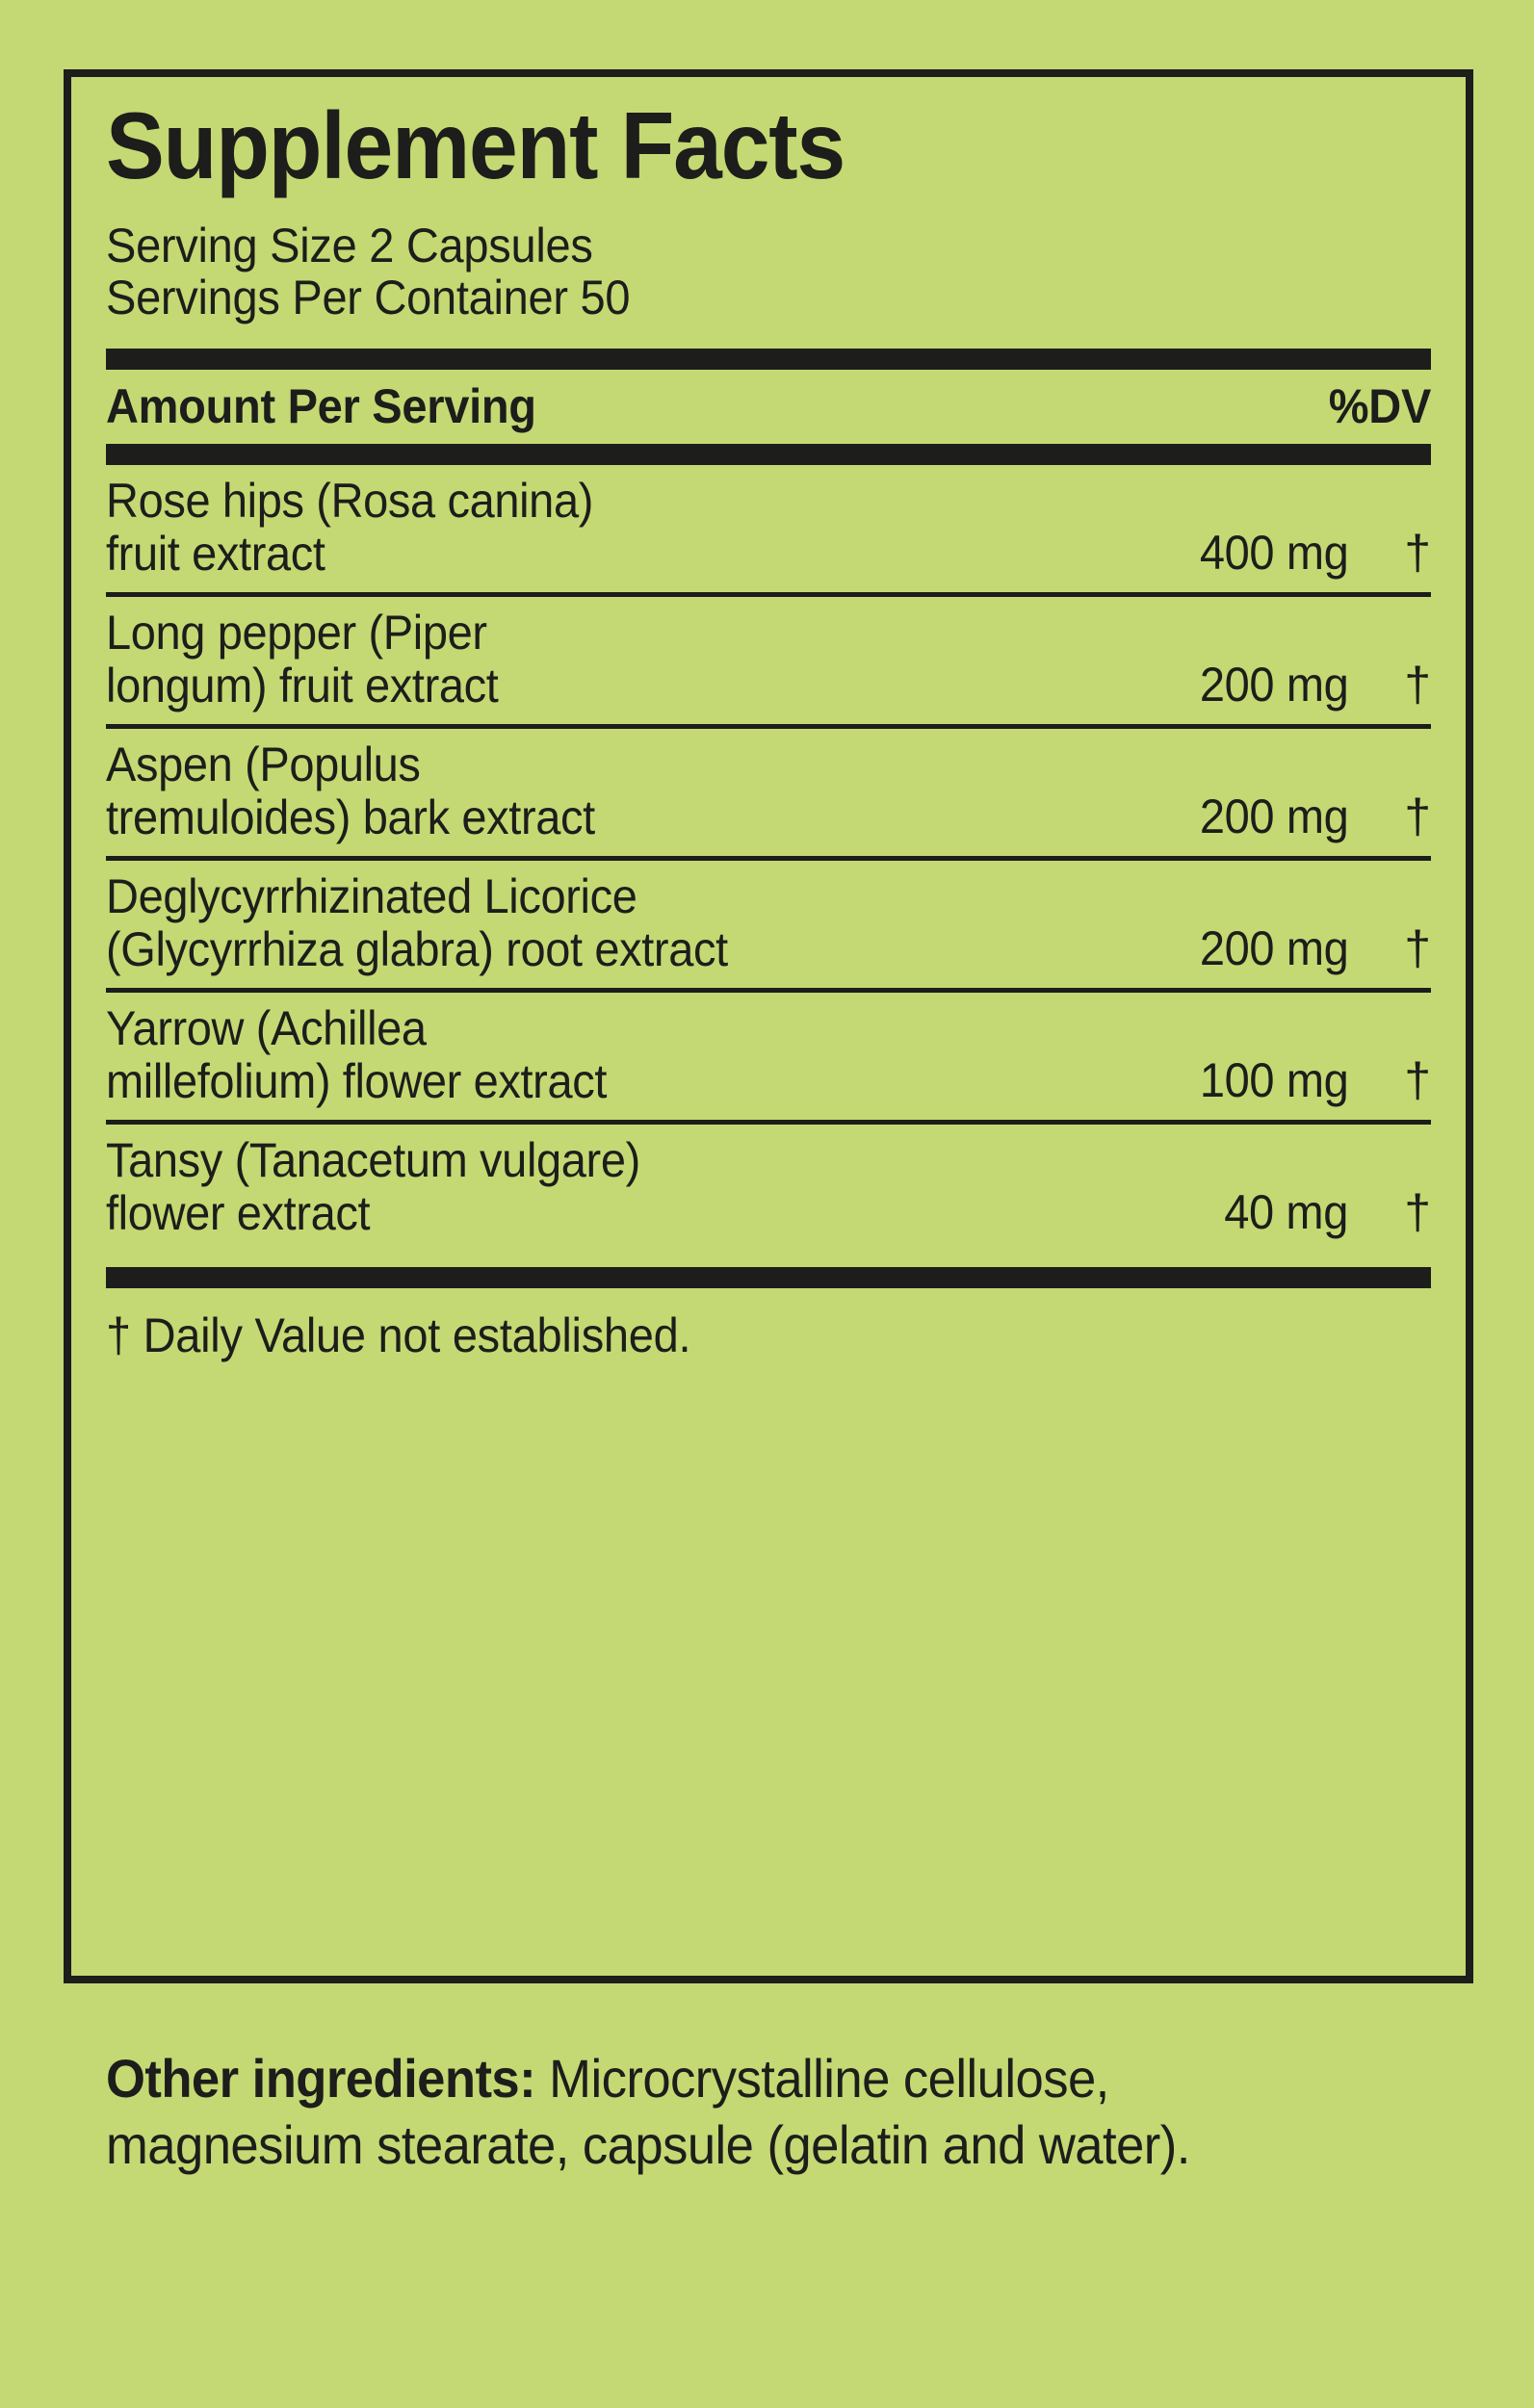  Describe the element at coordinates (1380, 406) in the screenshot. I see `percent-dv-header: %DV` at that location.